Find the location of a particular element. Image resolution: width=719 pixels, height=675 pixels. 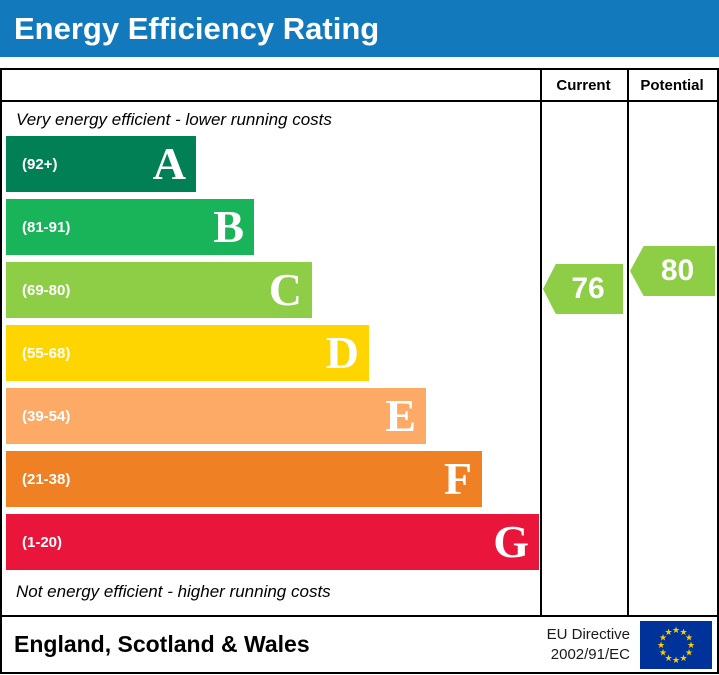

band-row-d: (55-68) D is located at coordinates (273, 353).